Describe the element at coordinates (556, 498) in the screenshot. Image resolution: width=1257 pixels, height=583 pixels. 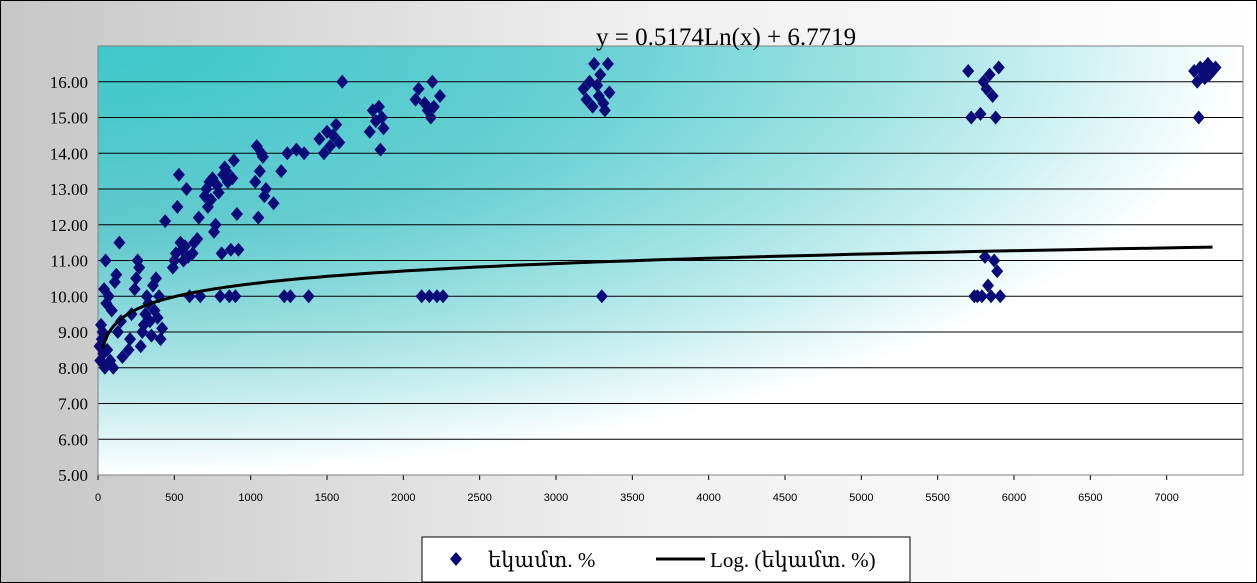
I see `x-tick-label: 3000` at that location.